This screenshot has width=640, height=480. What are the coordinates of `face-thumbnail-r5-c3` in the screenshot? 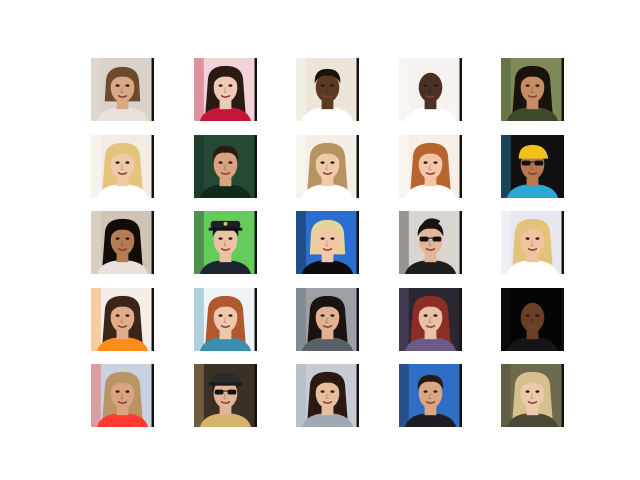 It's located at (327, 395).